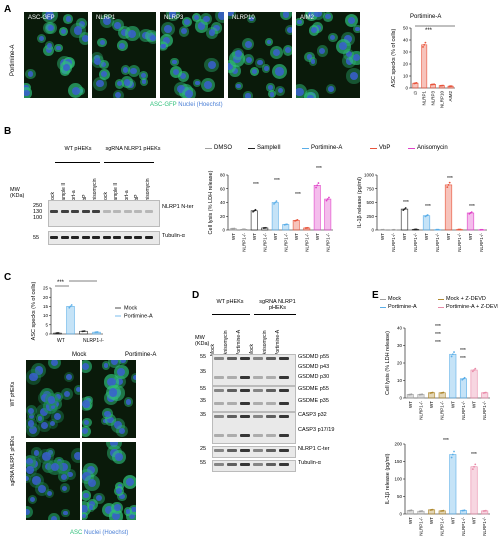 The height and width of the screenshot is (550, 498). What do you see at coordinates (398, 461) in the screenshot?
I see `y-tick-label: 150` at bounding box center [398, 461].